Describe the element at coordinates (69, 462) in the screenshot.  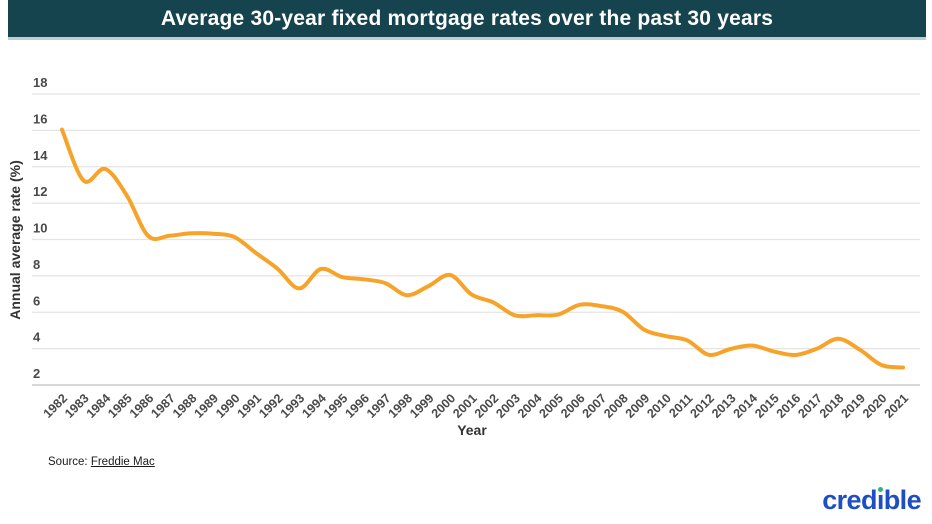
I see `source-label: Source:` at that location.